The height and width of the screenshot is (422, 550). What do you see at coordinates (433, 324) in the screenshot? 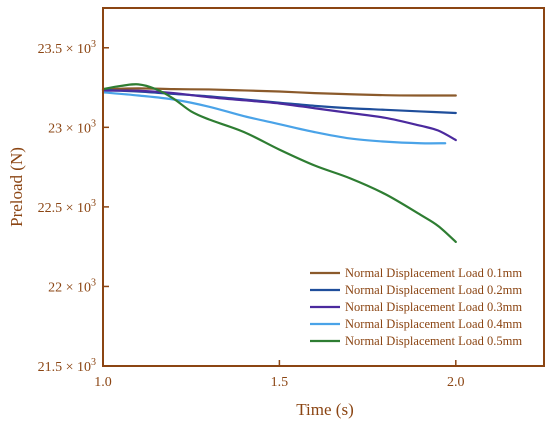
I see `legend-label-4: Normal Displacement Load 0.4mm` at bounding box center [433, 324].